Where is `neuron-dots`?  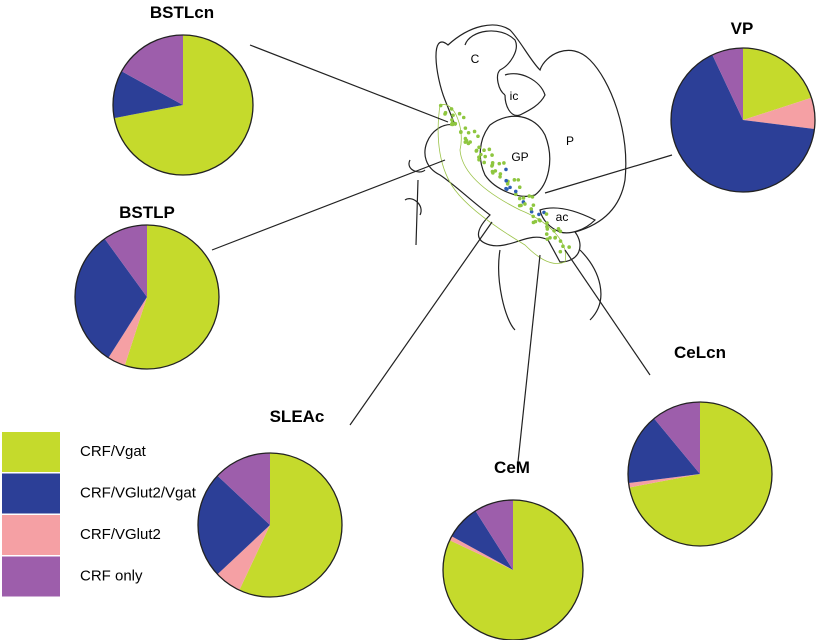
neuron-dots is located at coordinates (504, 178).